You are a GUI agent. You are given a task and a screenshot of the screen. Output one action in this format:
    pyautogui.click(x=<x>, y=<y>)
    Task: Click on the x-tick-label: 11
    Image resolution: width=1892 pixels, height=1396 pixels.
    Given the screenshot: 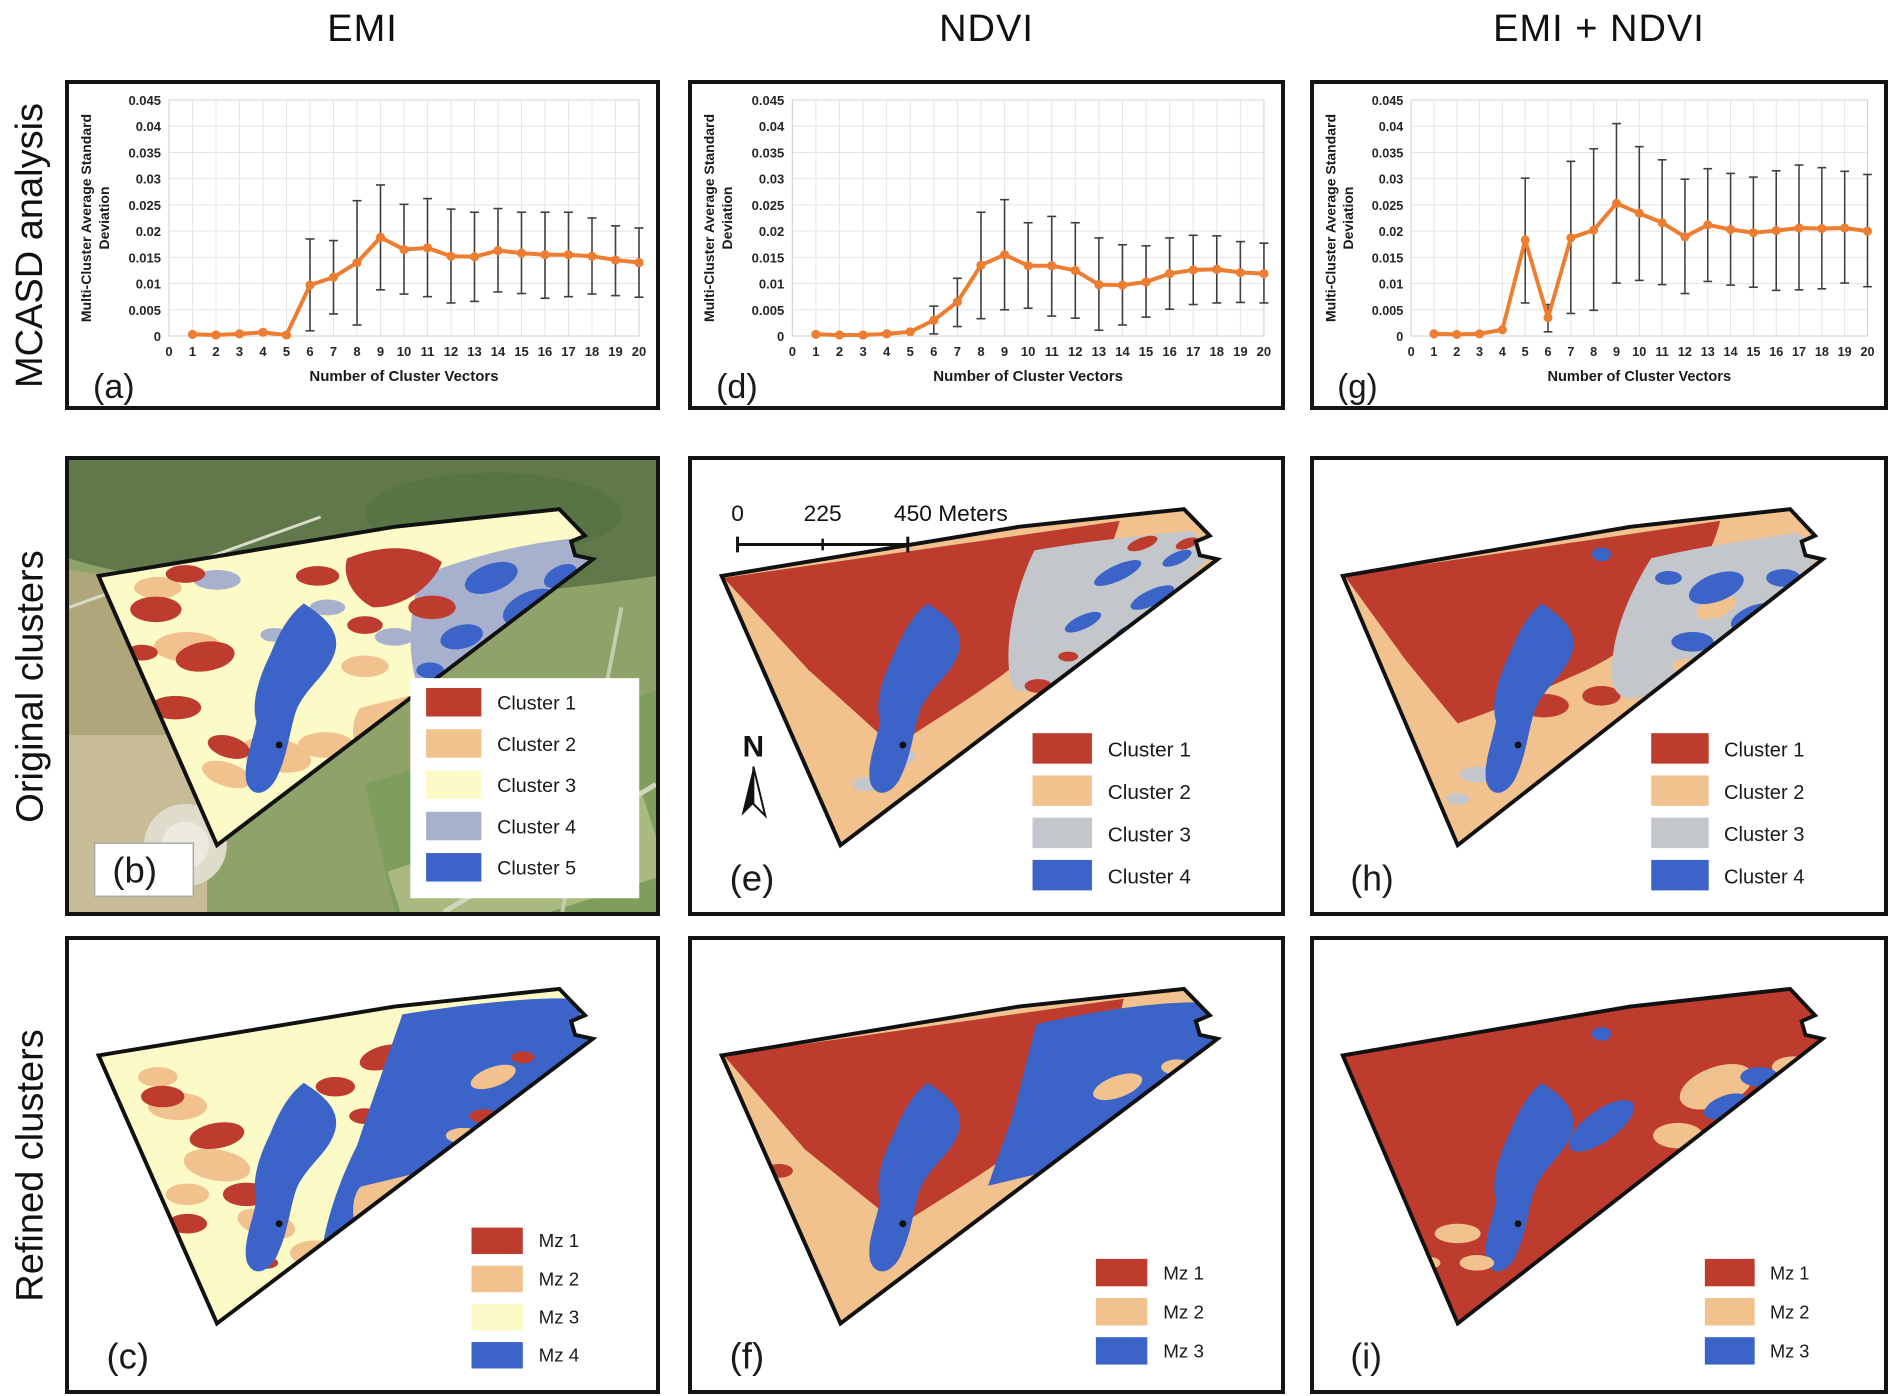 What is the action you would take?
    pyautogui.click(x=428, y=351)
    